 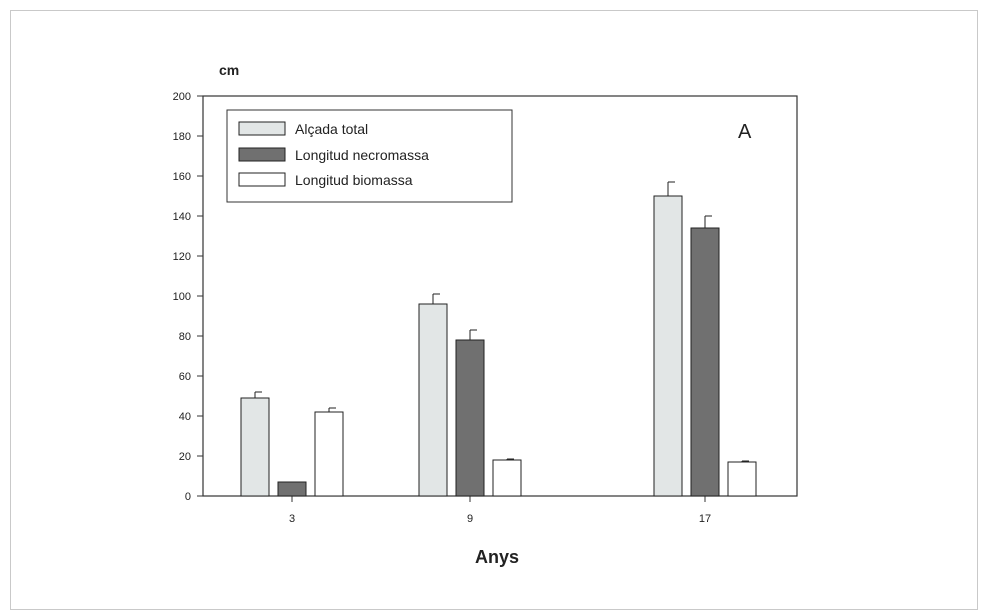 What do you see at coordinates (745, 132) in the screenshot?
I see `panel-letter: A` at bounding box center [745, 132].